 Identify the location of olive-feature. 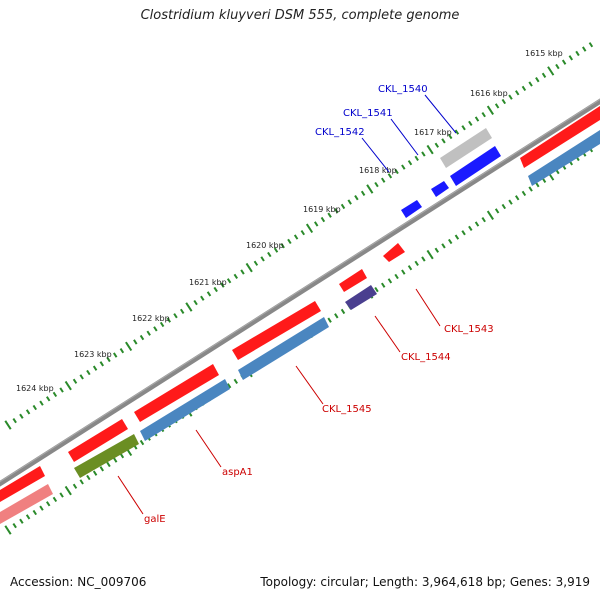
(106, 456).